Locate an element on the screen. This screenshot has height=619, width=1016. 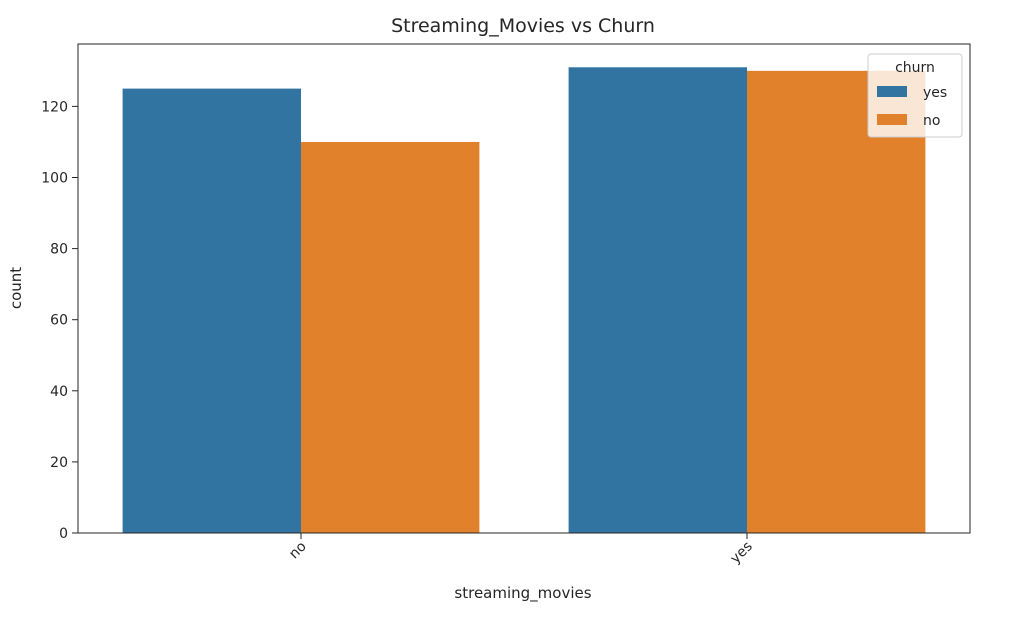
y-axis: 0 20 40 60 80 100 120 is located at coordinates (59, 320).